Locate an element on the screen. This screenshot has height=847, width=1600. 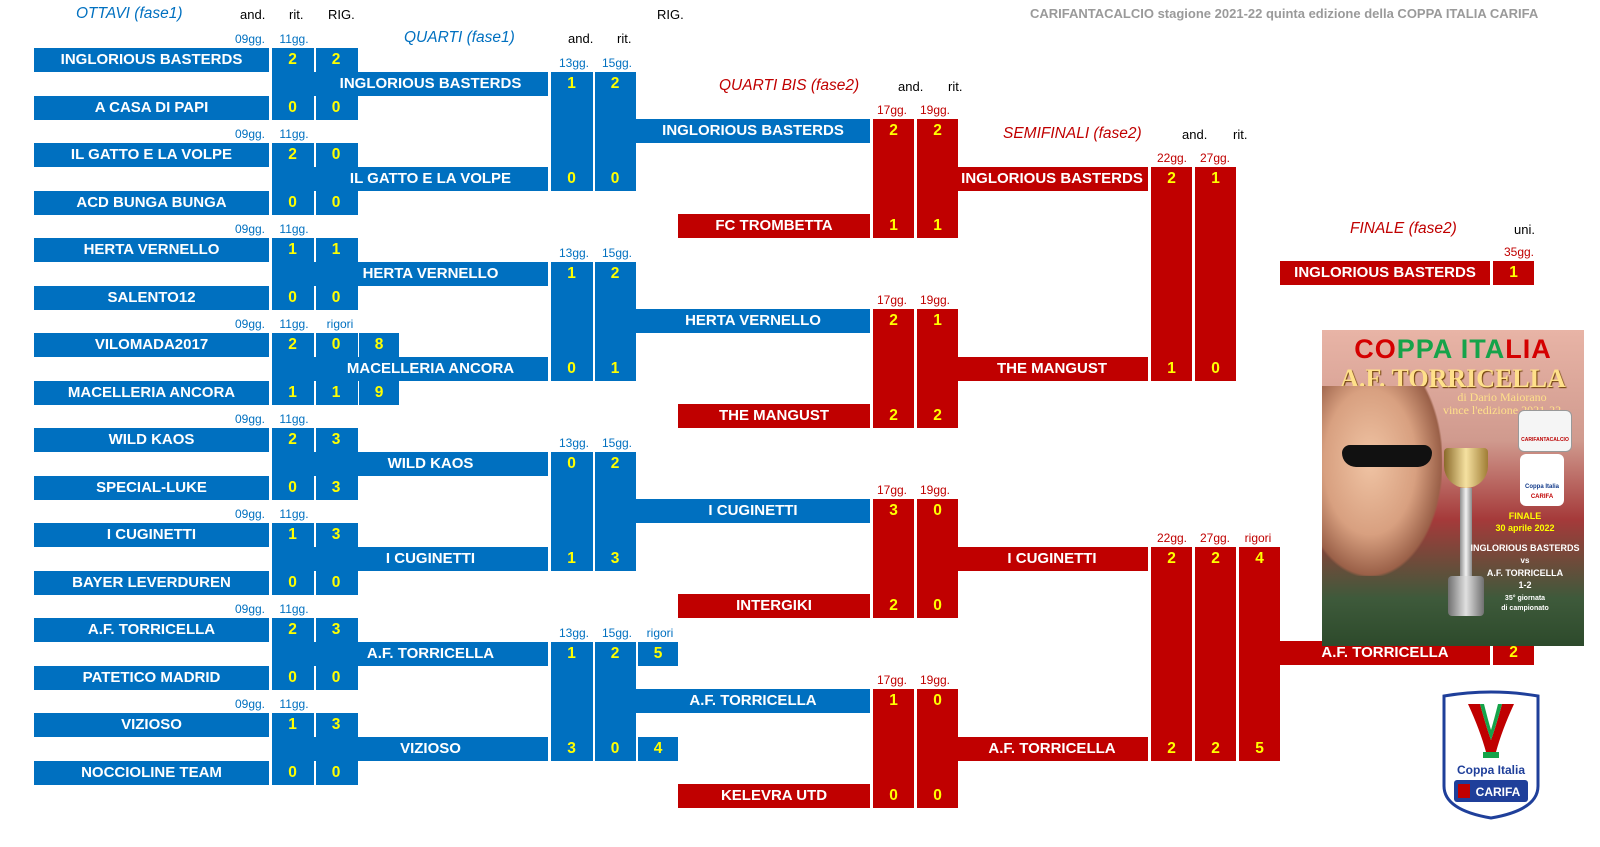
ottavi-team-row: VIZIOSO 1 3 is located at coordinates (195, 725).